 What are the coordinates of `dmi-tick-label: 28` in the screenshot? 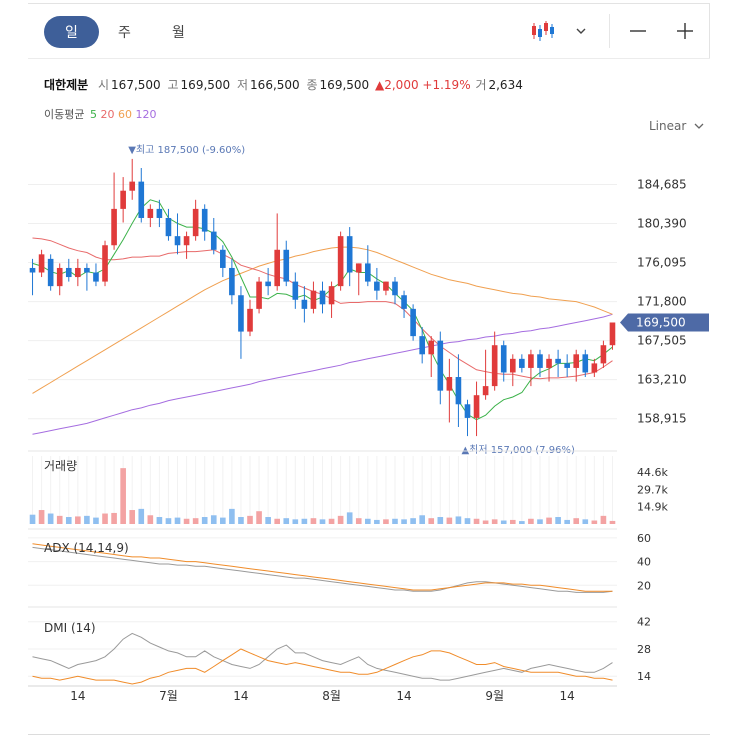 It's located at (644, 649).